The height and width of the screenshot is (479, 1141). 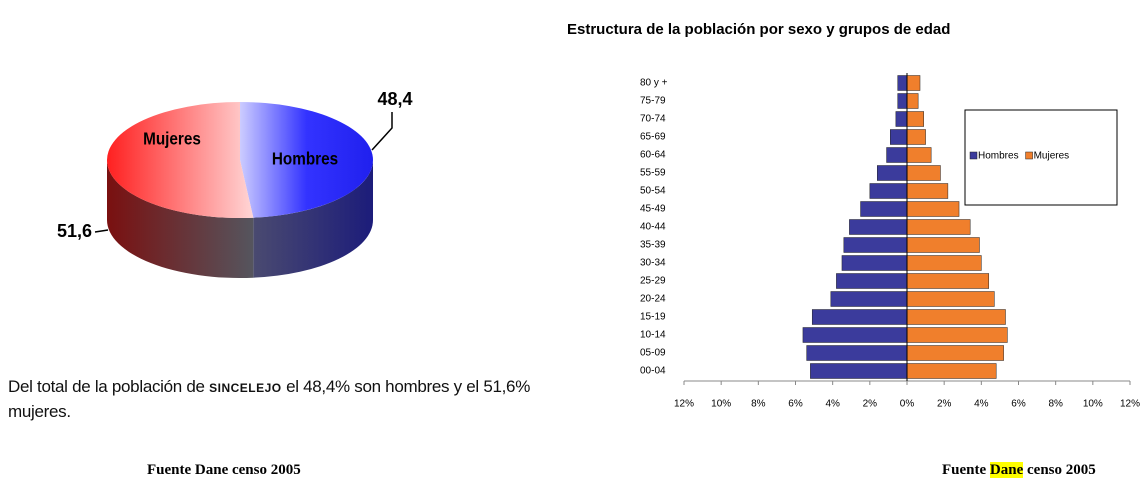 I want to click on y-tick-label: 25-29, so click(x=653, y=281).